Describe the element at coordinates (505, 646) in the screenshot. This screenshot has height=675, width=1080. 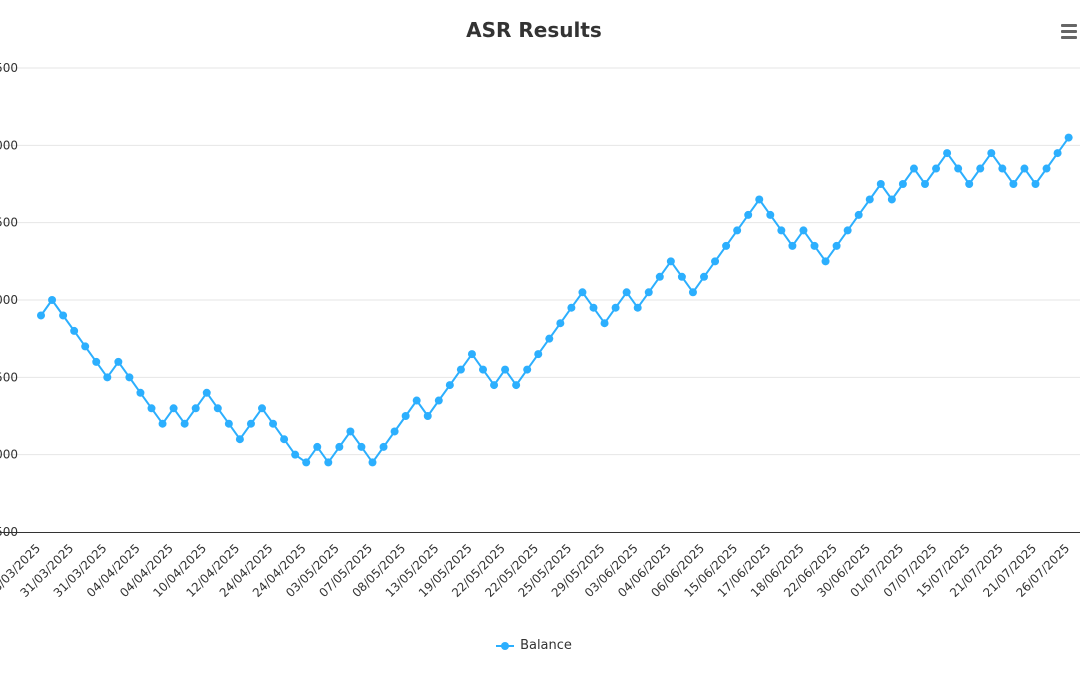
I see `legend-line-marker-icon` at that location.